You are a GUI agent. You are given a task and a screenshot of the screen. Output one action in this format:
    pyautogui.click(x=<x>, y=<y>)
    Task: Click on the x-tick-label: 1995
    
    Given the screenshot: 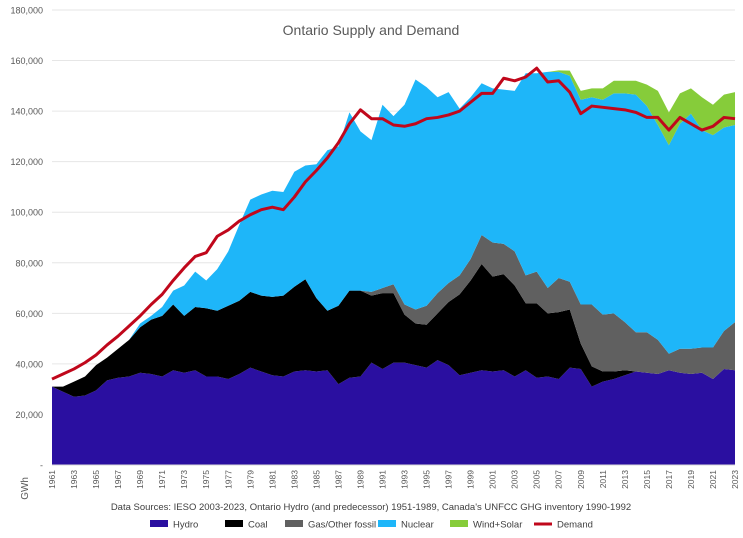 What is the action you would take?
    pyautogui.click(x=427, y=479)
    